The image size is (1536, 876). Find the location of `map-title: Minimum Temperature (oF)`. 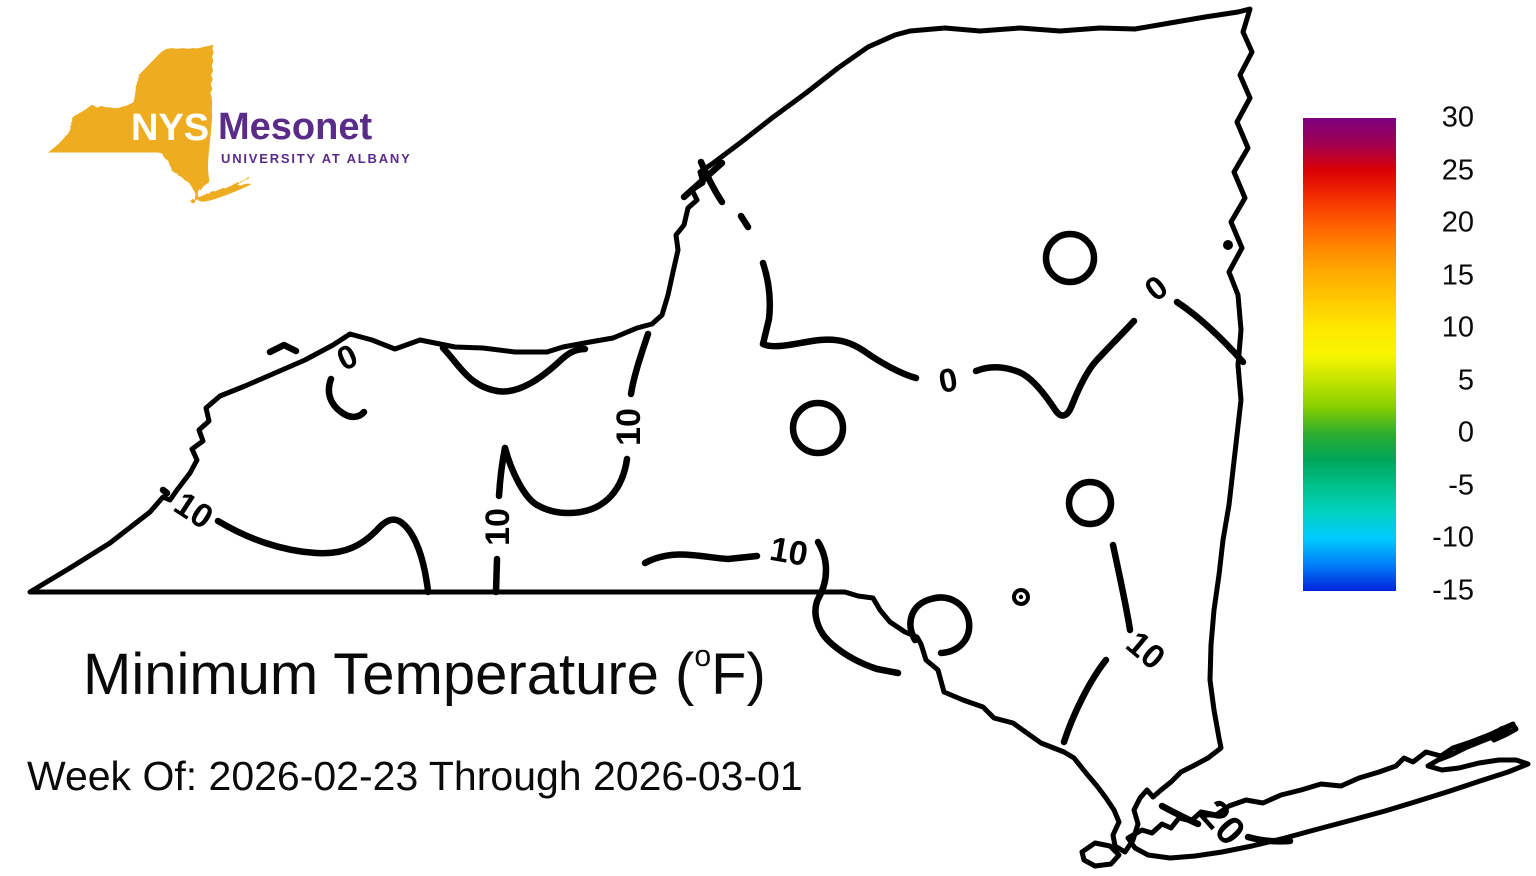

map-title: Minimum Temperature (oF) is located at coordinates (424, 673).